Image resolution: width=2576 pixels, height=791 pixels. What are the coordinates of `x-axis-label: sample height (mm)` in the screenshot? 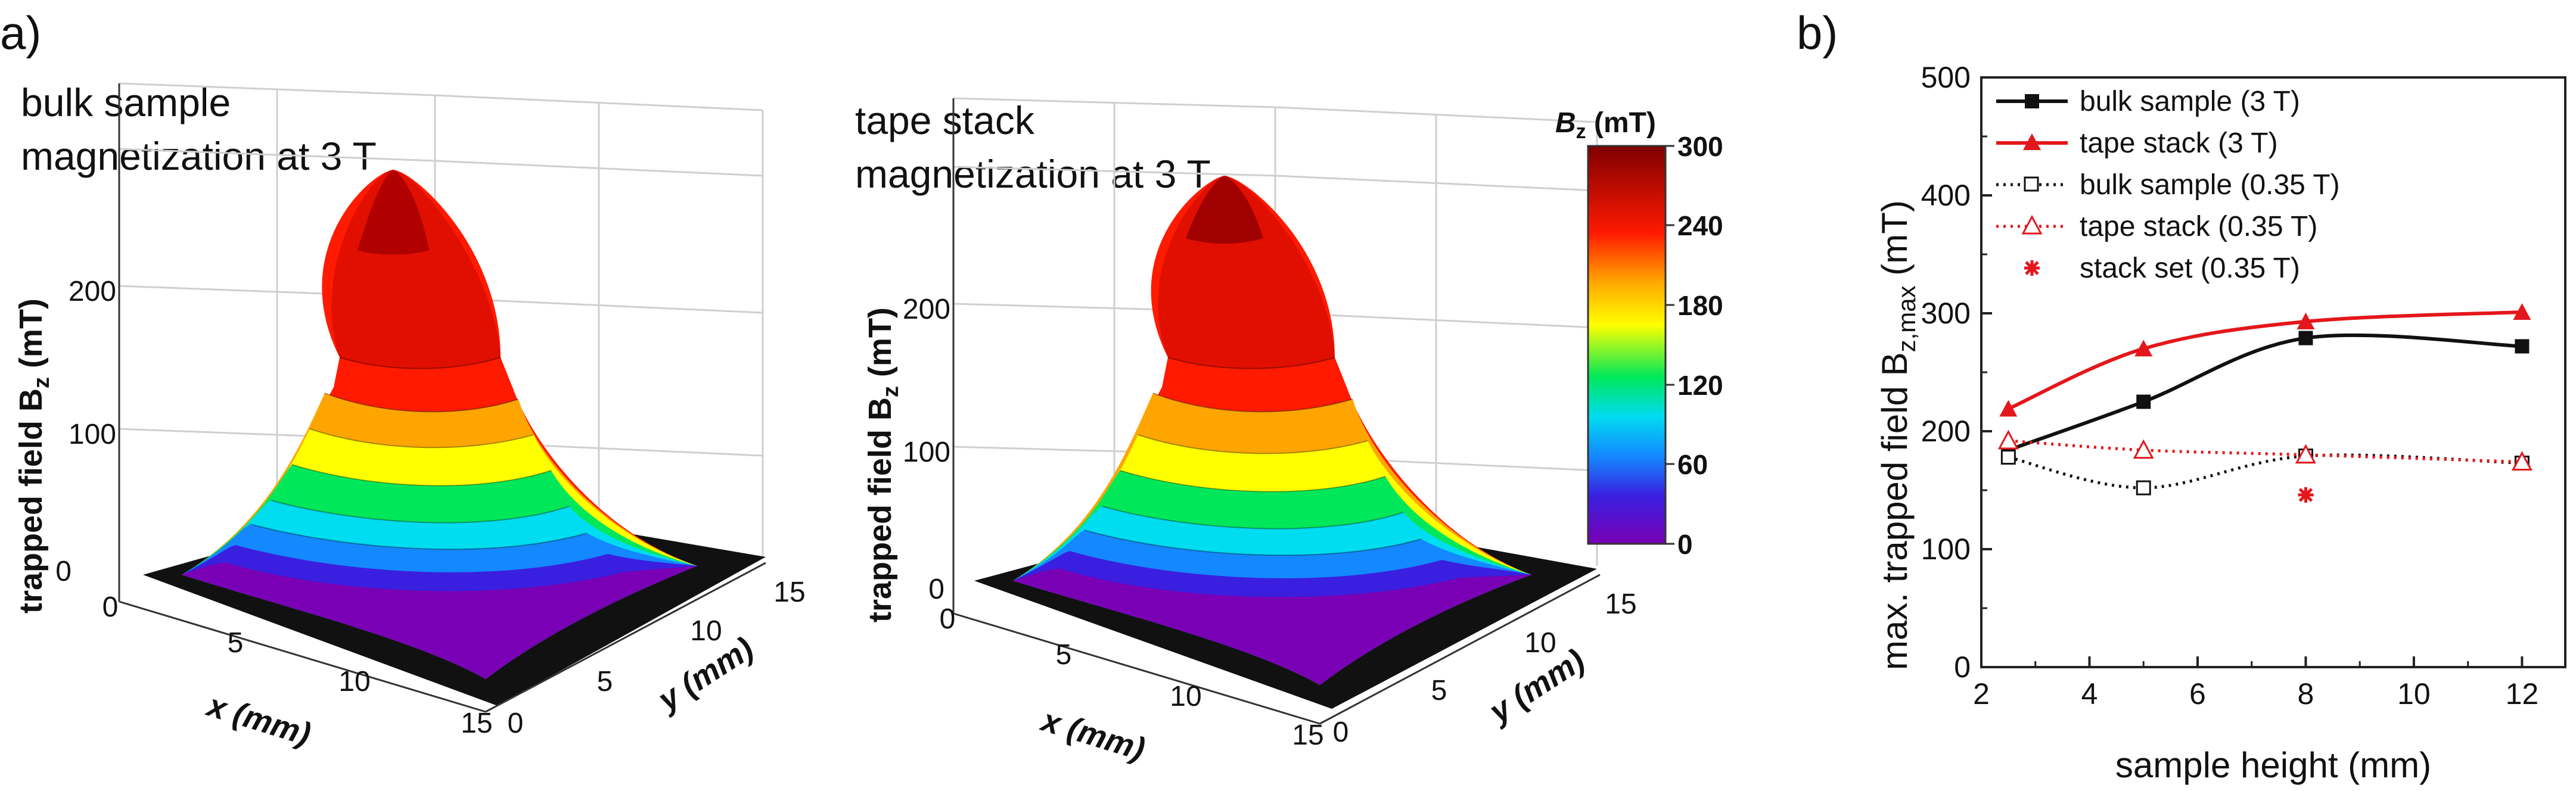 It's located at (2273, 765).